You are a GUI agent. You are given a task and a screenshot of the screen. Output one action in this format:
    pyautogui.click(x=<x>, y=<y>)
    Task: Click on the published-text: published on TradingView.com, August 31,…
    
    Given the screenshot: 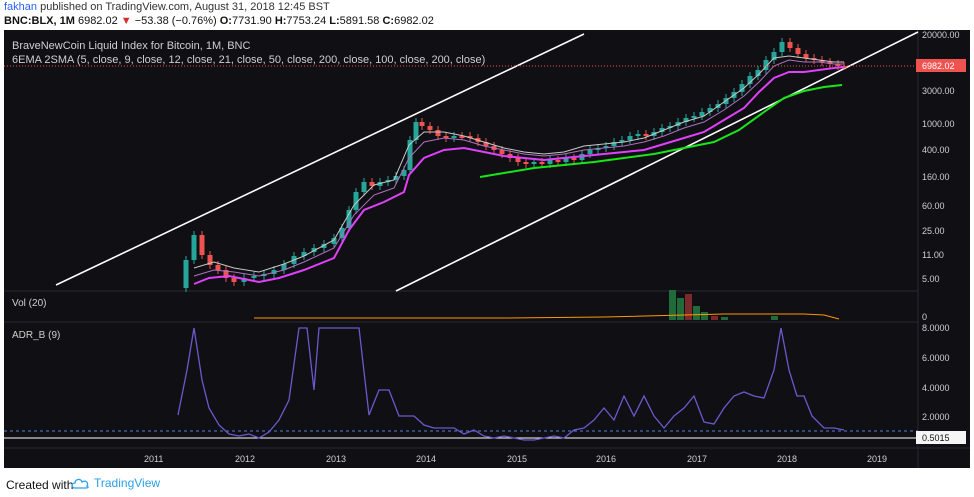 What is the action you would take?
    pyautogui.click(x=185, y=7)
    